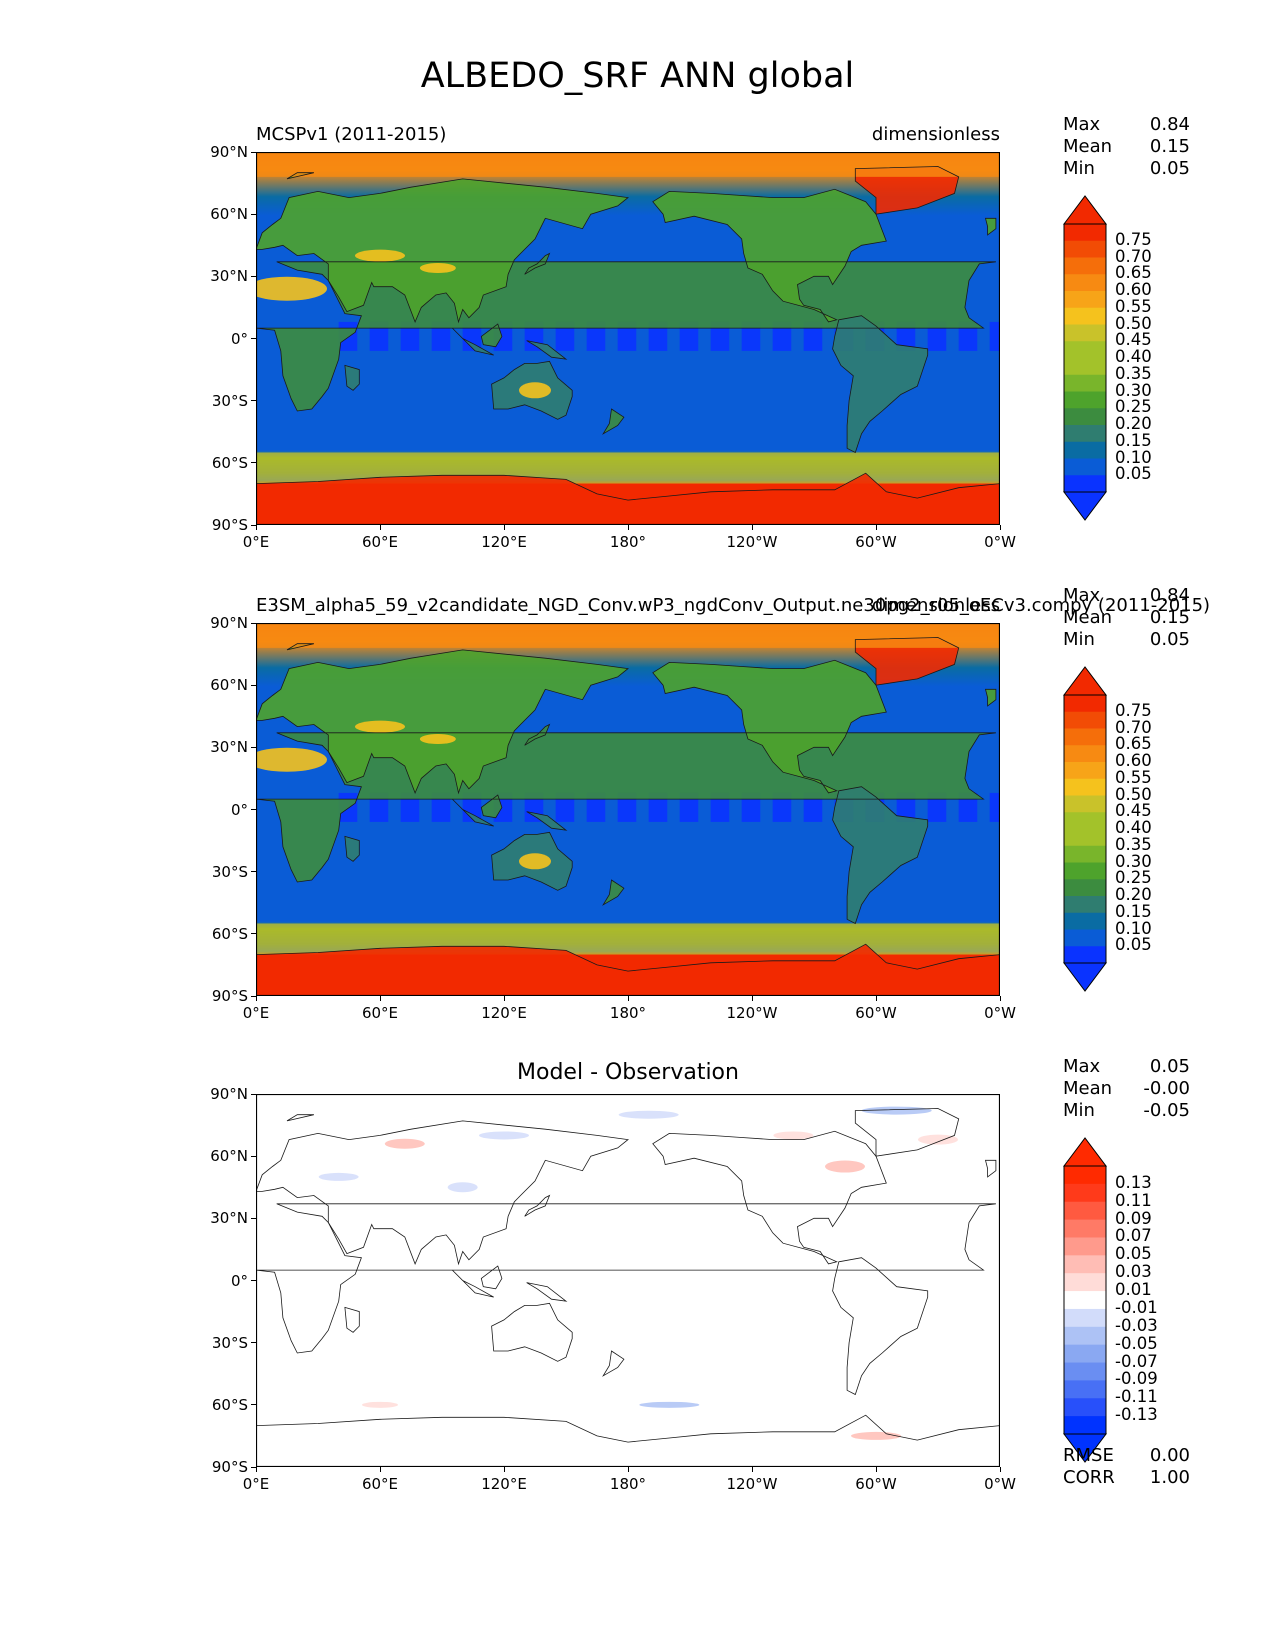 Image resolution: width=1275 pixels, height=1650 pixels. I want to click on colorbar-extend-max, so click(1085, 210).